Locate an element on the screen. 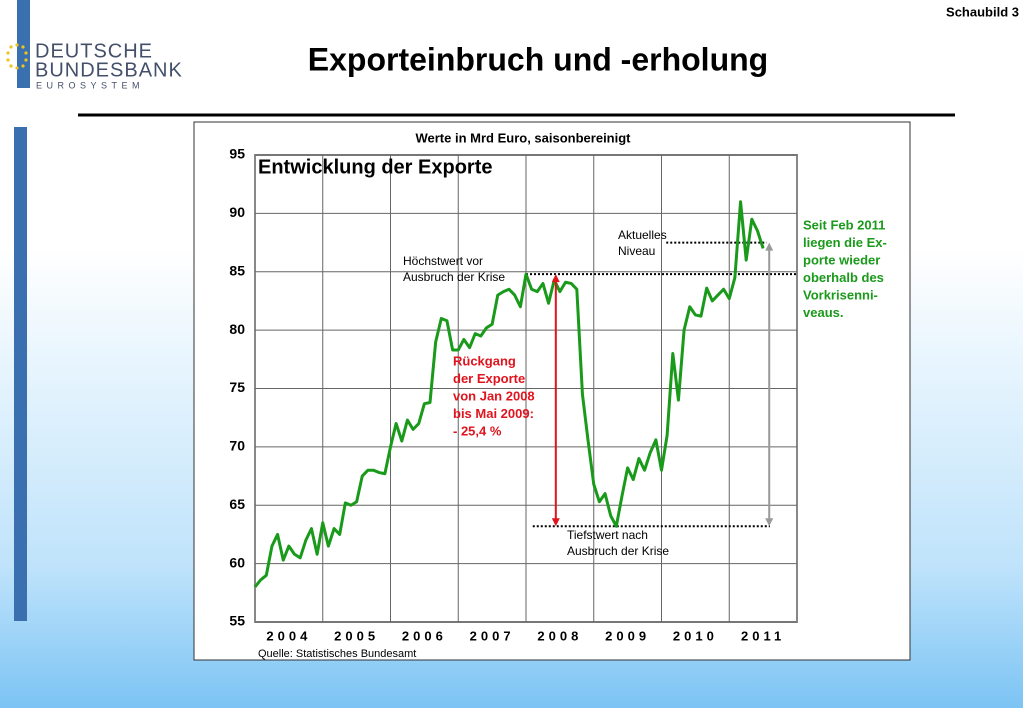 This screenshot has width=1023, height=708. x-tick-label: 2005 is located at coordinates (356, 635).